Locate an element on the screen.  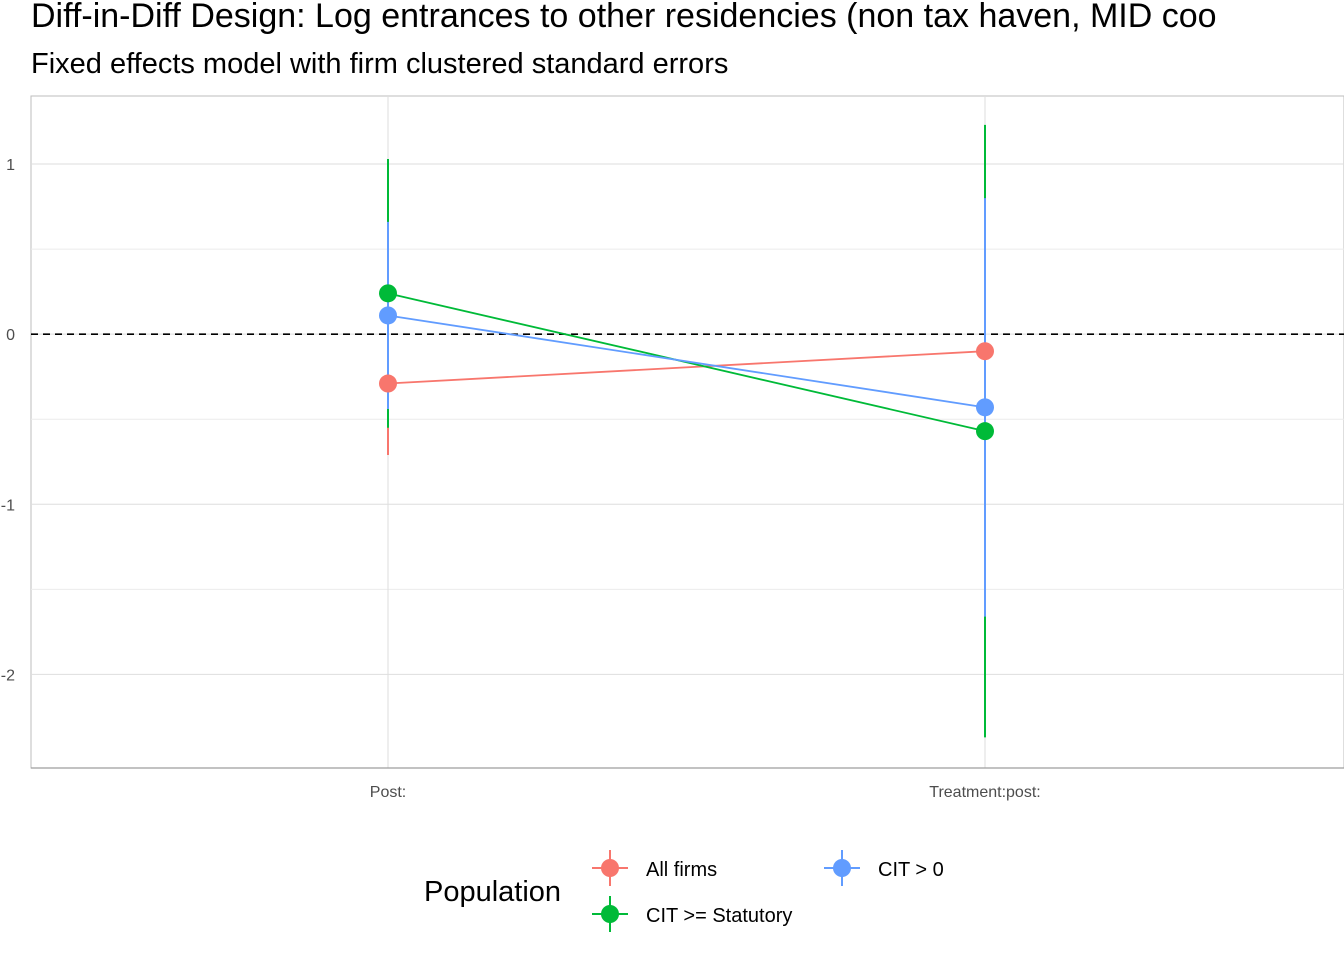
legend-key-all-firms is located at coordinates (610, 868).